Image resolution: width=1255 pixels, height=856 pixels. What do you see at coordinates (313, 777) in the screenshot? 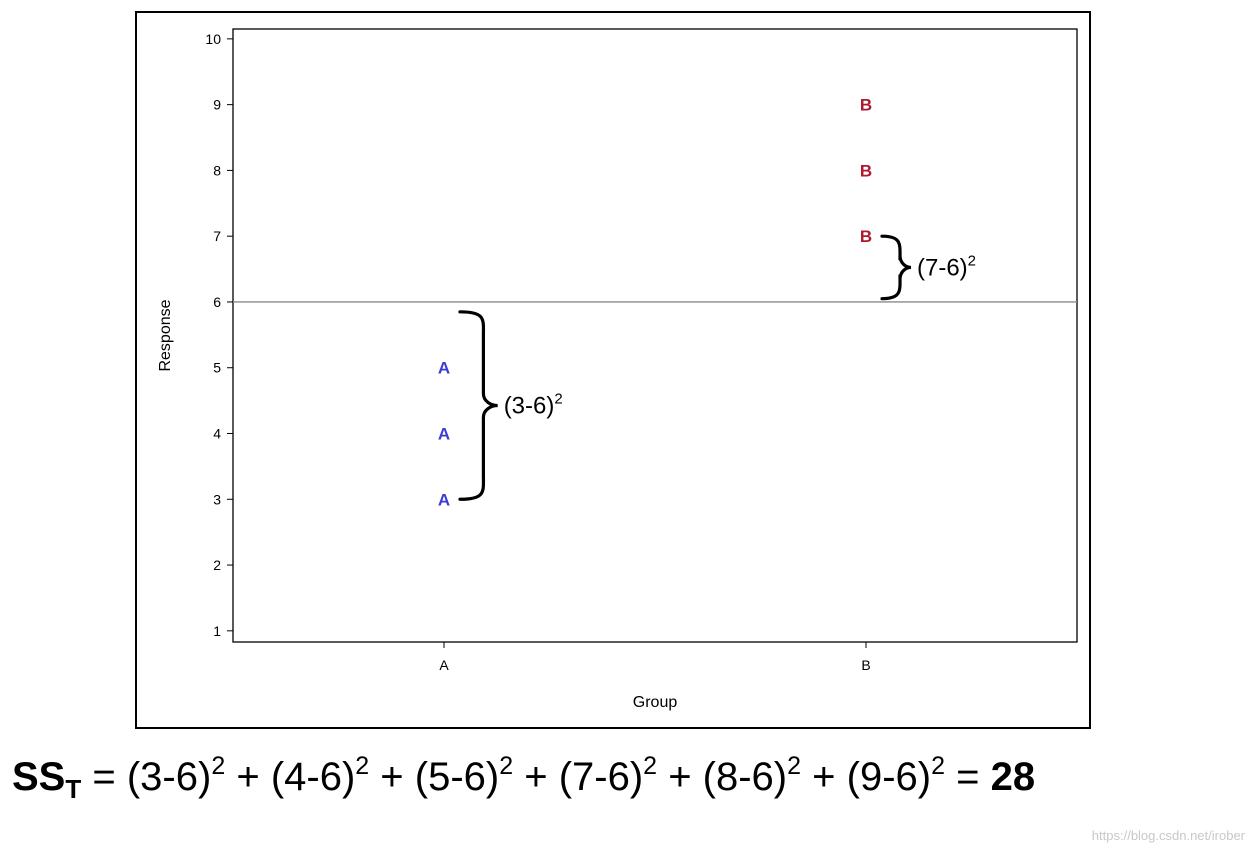
I see `formula-term-base: (4-6)` at bounding box center [313, 777].